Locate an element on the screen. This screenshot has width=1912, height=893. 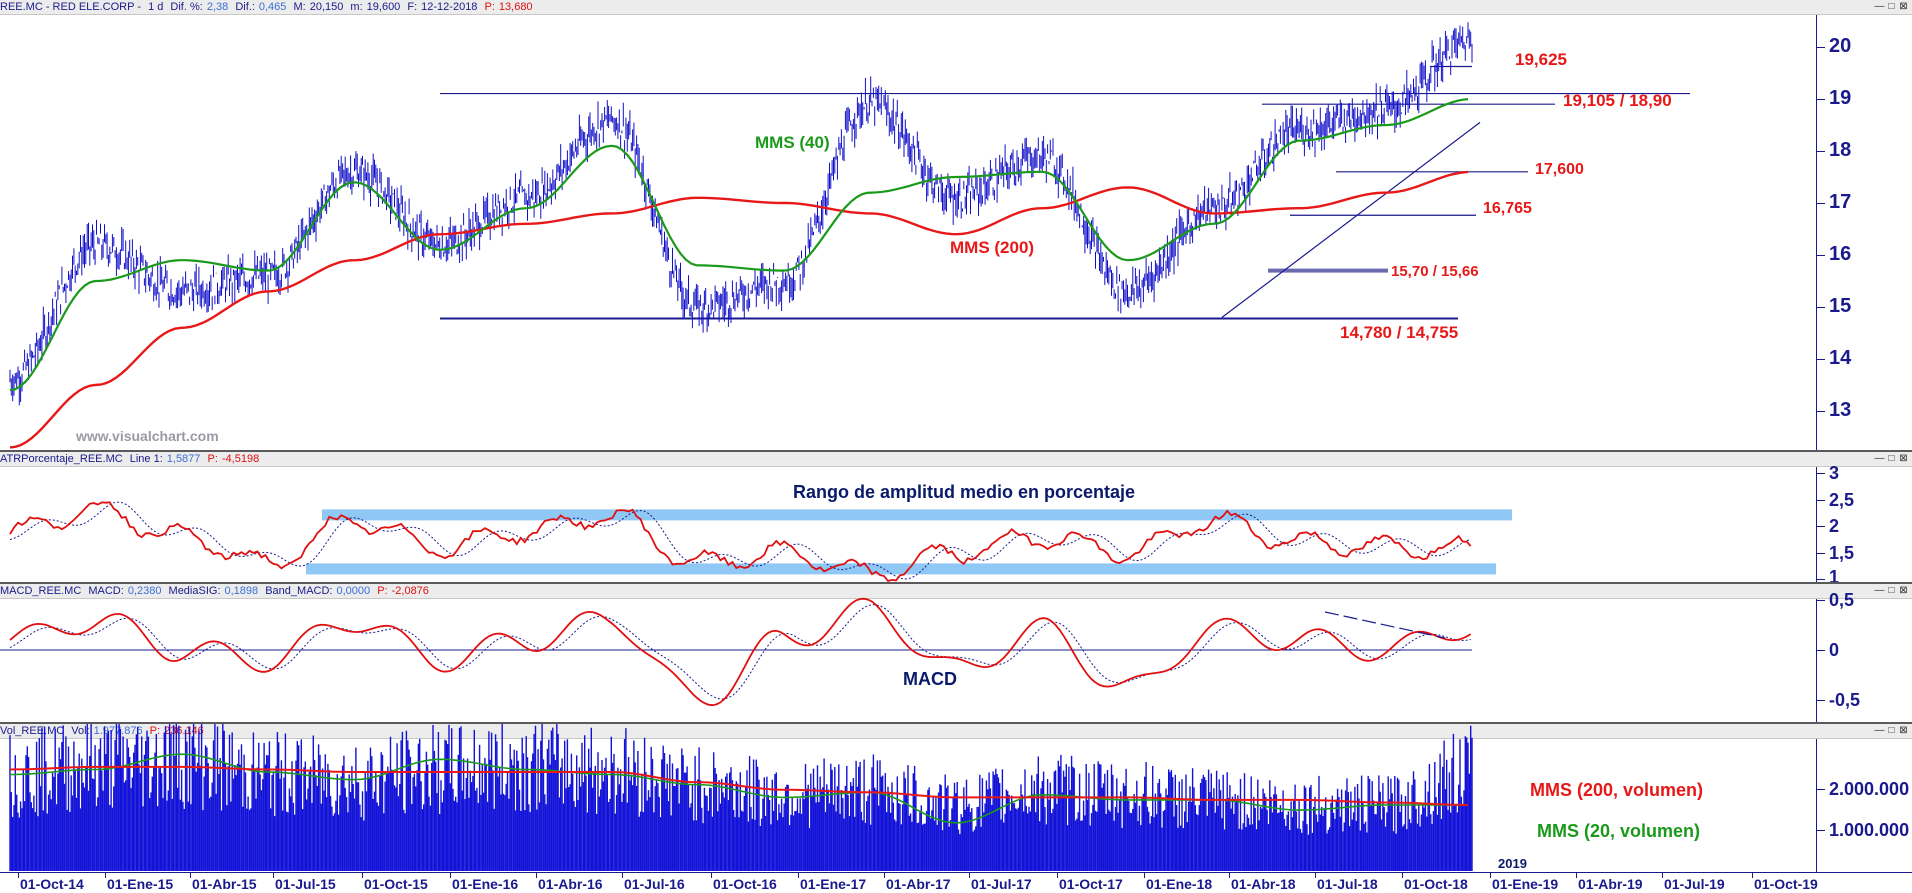
x-label-oct18: 01-Oct-18 is located at coordinates (1436, 884).